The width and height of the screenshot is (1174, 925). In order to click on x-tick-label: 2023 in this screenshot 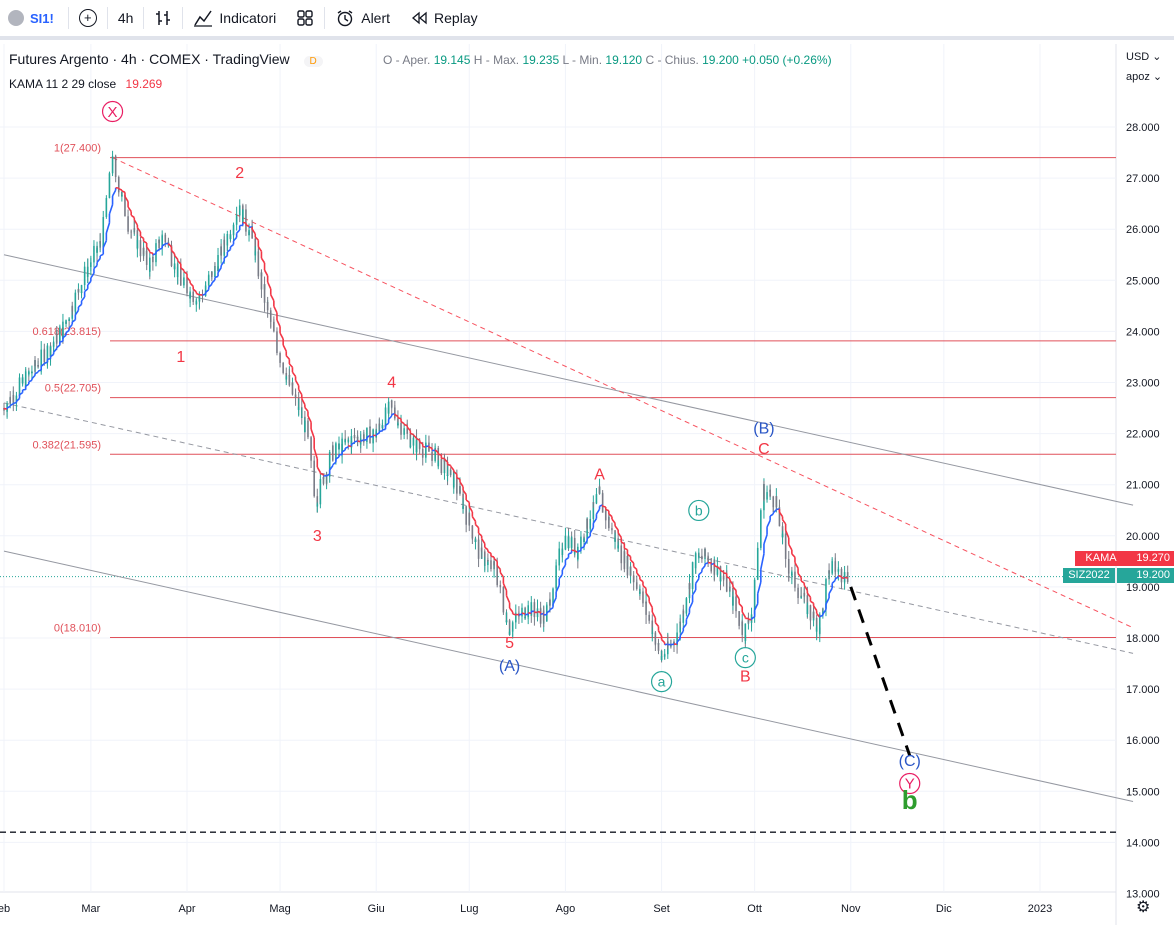, I will do `click(1040, 909)`.